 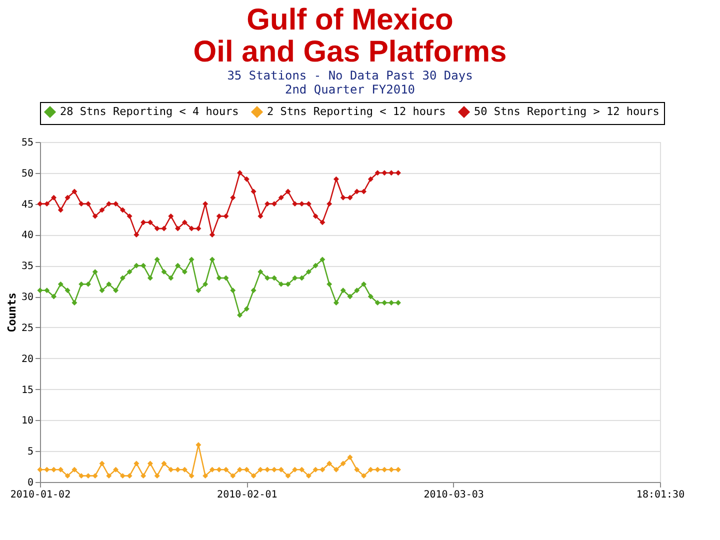 I want to click on y-tick-label: 25, so click(x=27, y=328).